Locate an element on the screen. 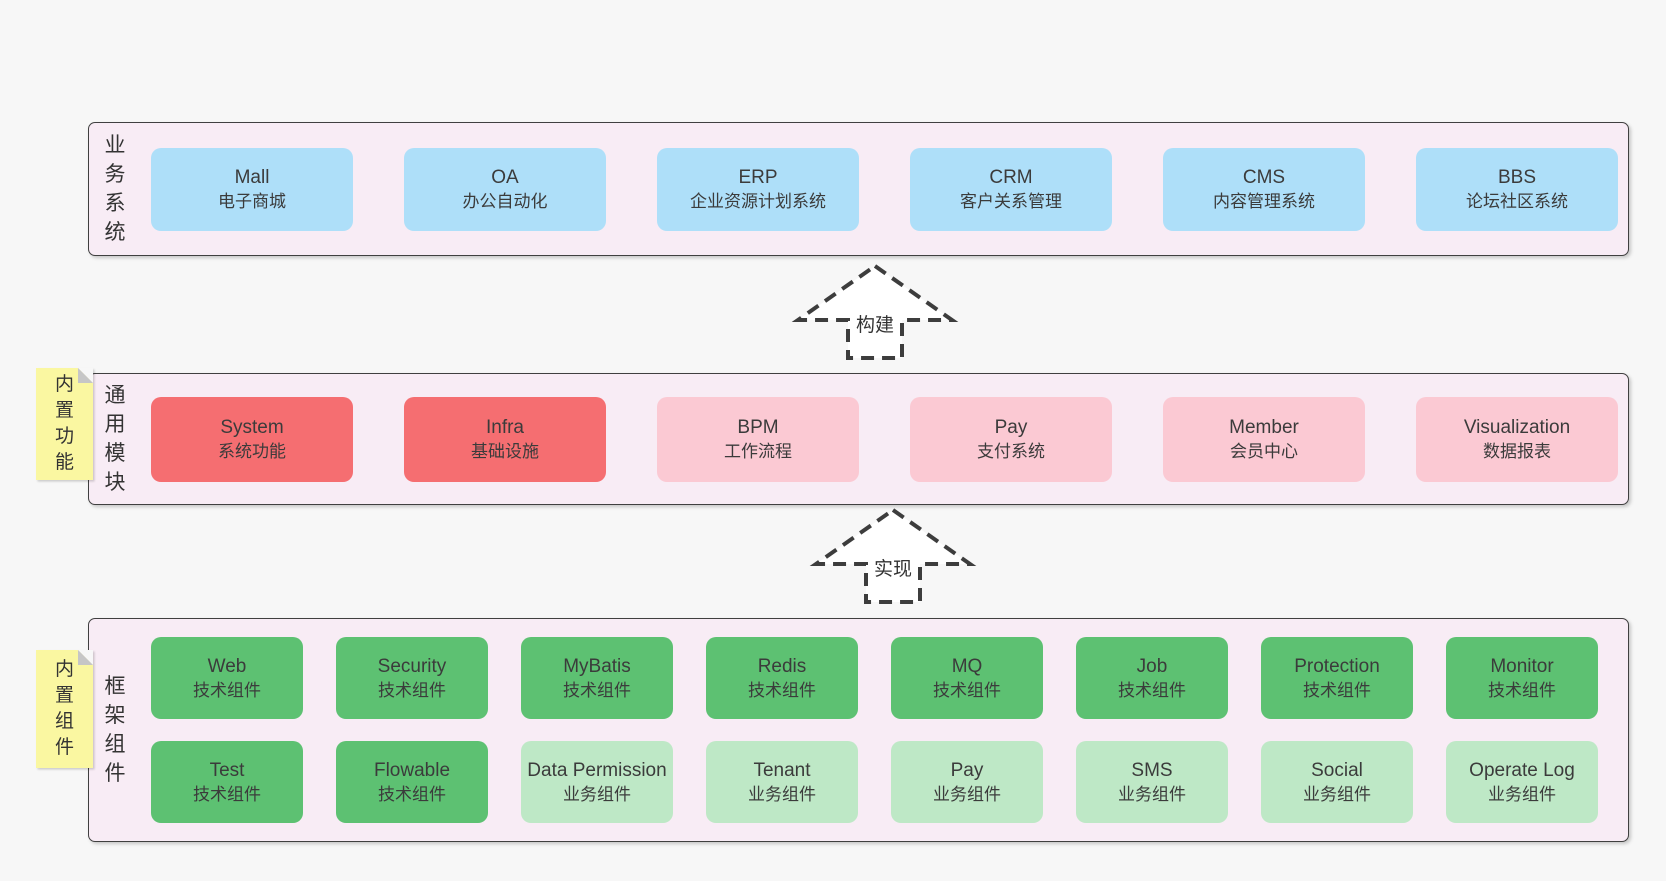 The height and width of the screenshot is (881, 1666). box-cms: CMS 内容管理系统 is located at coordinates (1264, 189).